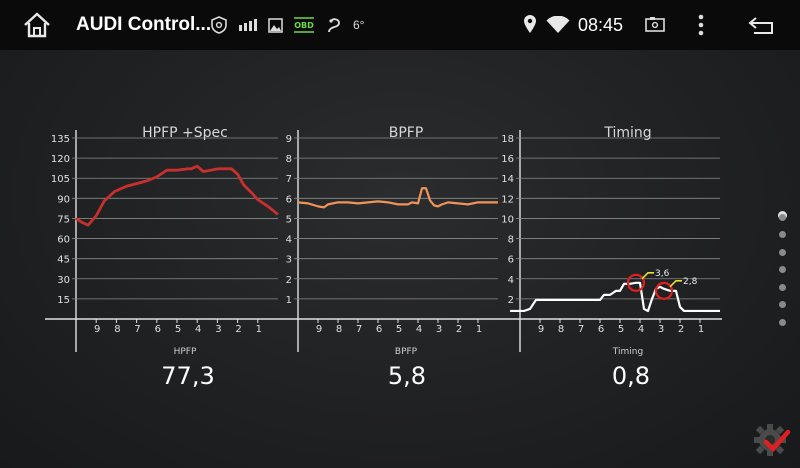 The image size is (800, 468). Describe the element at coordinates (289, 260) in the screenshot. I see `y-tick-label: 3` at that location.